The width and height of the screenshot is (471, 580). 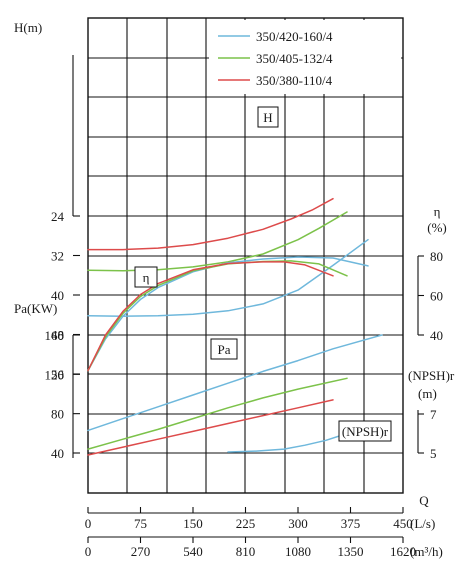 I want to click on npsh-axis-tick-label: 5, so click(x=433, y=453).